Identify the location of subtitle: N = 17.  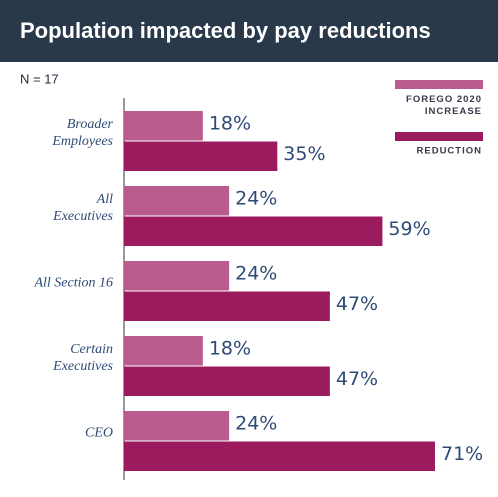
(39, 78).